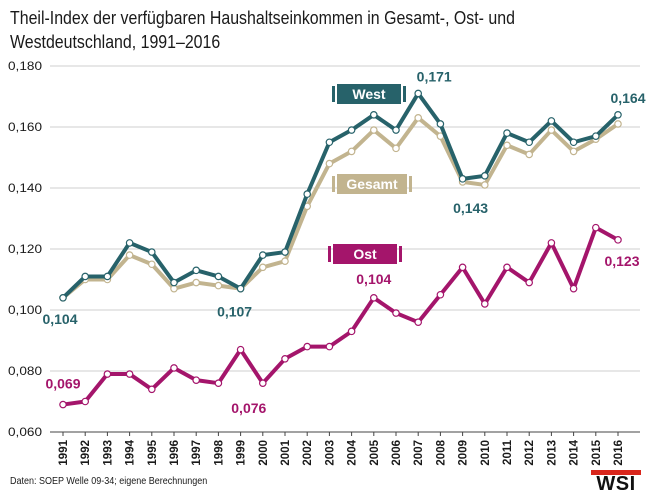 Image resolution: width=652 pixels, height=500 pixels. Describe the element at coordinates (508, 452) in the screenshot. I see `x-tick-label: 2011` at that location.